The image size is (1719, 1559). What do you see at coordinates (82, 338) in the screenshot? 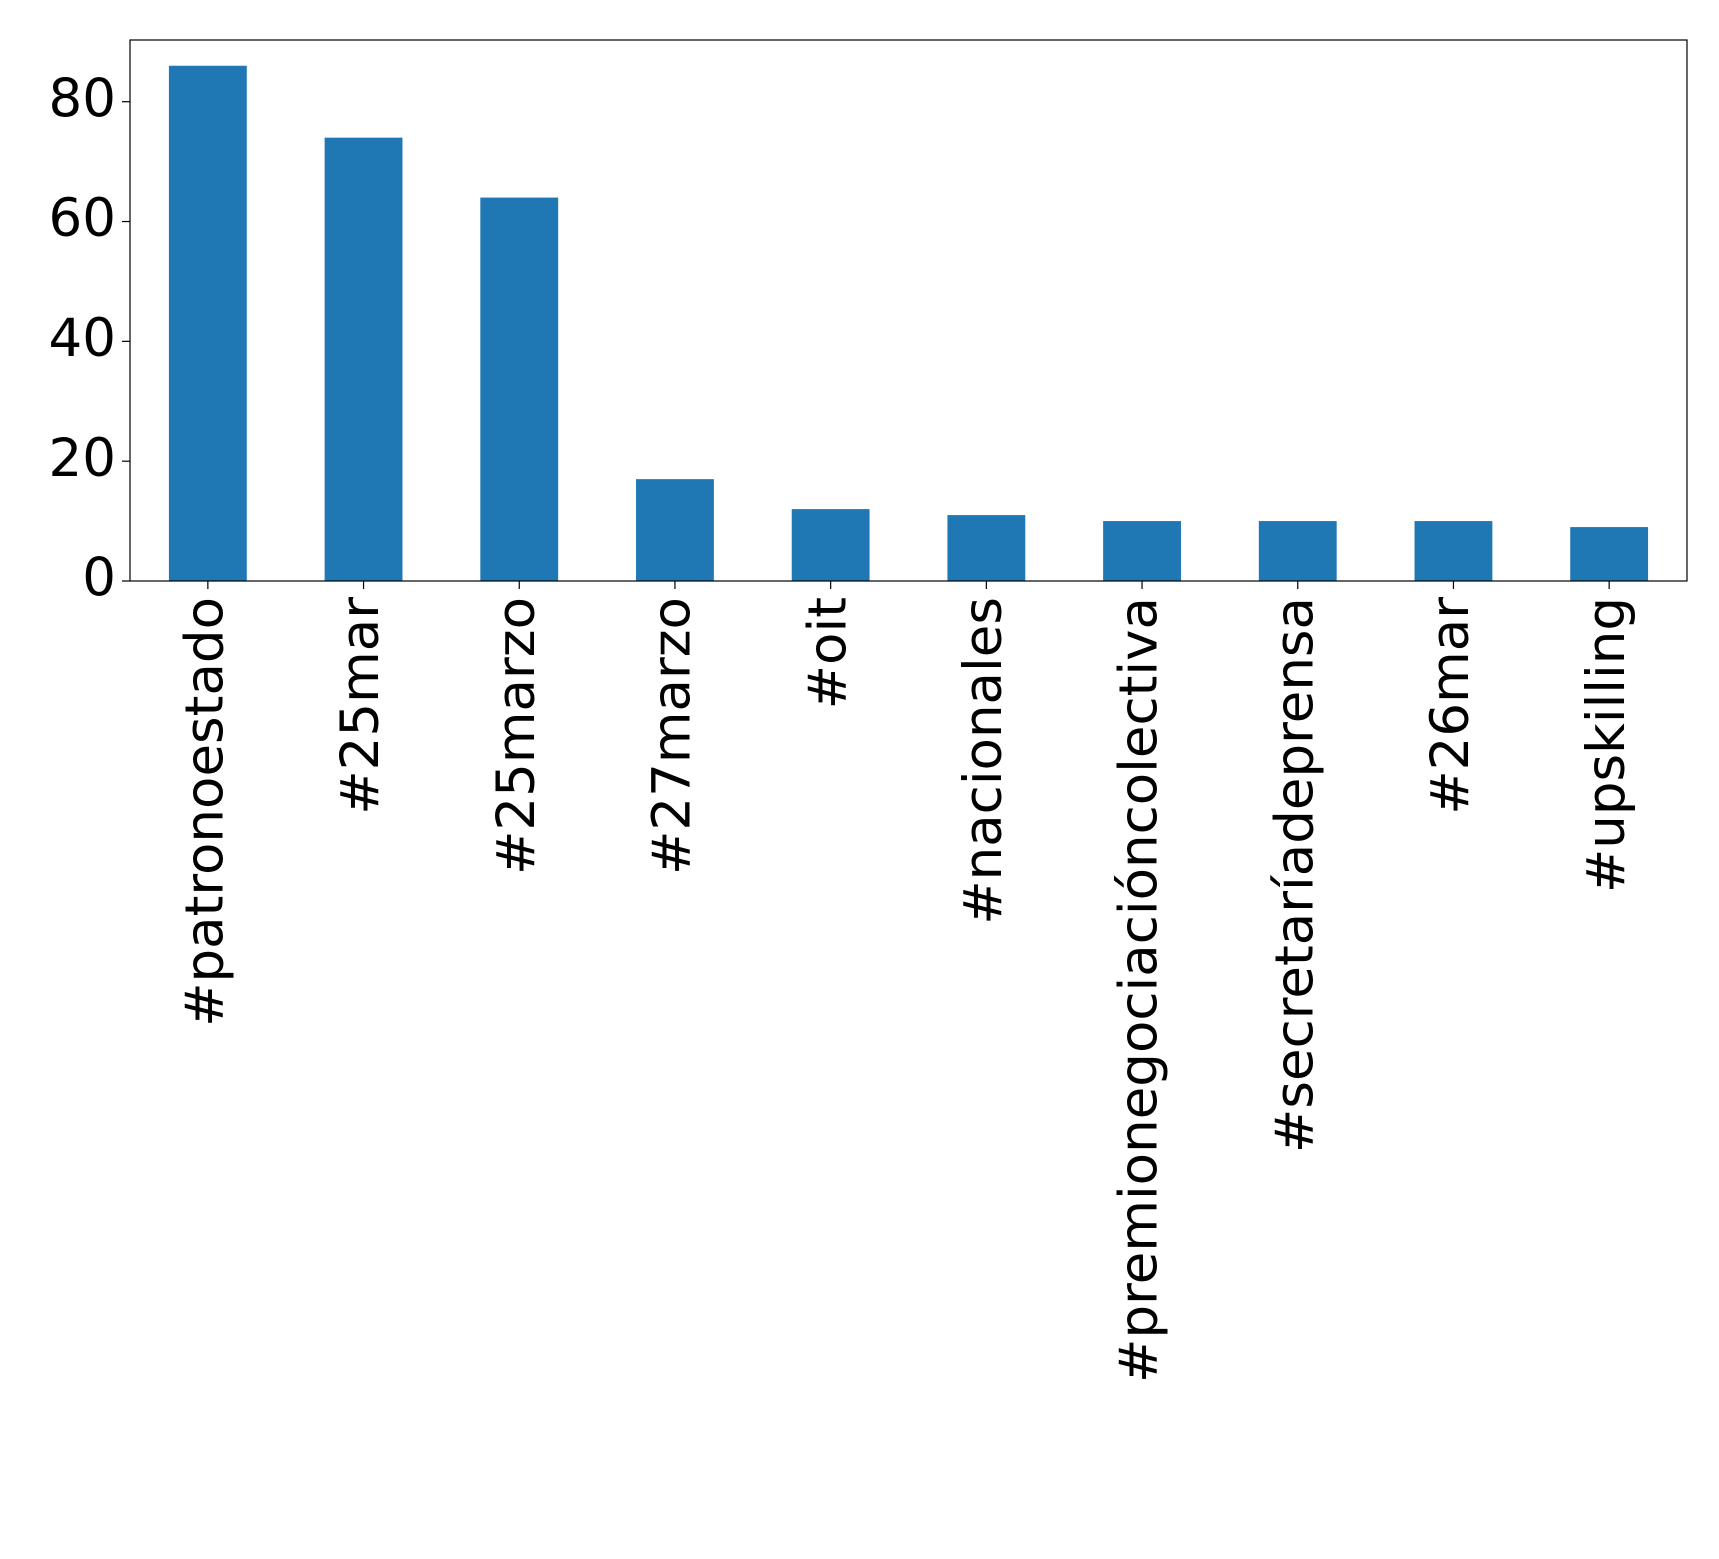
I see `y-tick-label: 40` at bounding box center [82, 338].